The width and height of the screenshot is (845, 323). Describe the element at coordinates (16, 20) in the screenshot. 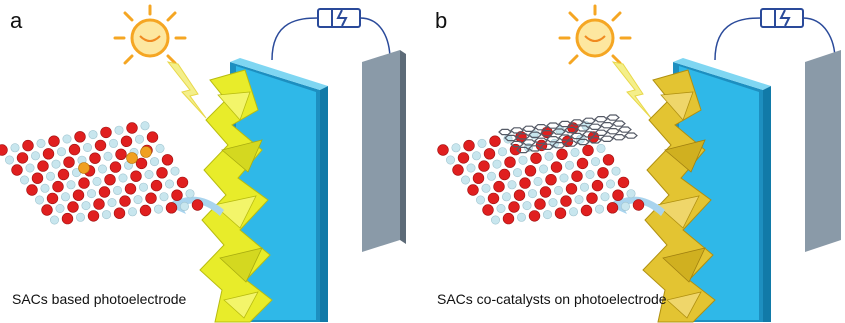

I see `panel-label: a` at that location.